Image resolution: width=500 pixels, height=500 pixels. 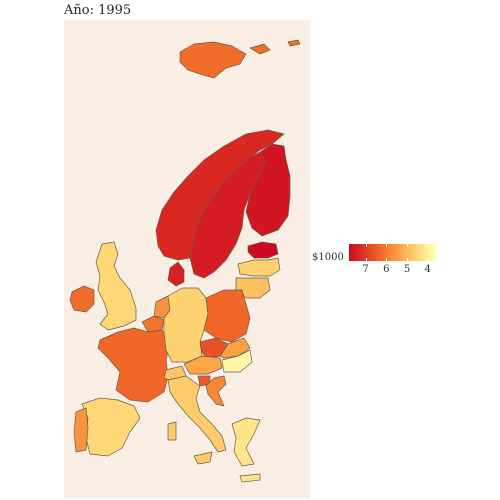 What do you see at coordinates (176, 274) in the screenshot?
I see `Denmark` at bounding box center [176, 274].